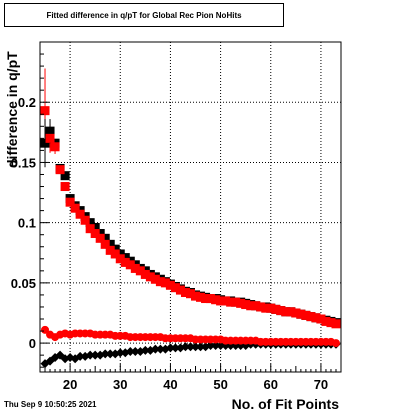 This screenshot has width=400, height=414. What do you see at coordinates (285, 404) in the screenshot?
I see `x-axis-label: No. of Fit Points` at bounding box center [285, 404].